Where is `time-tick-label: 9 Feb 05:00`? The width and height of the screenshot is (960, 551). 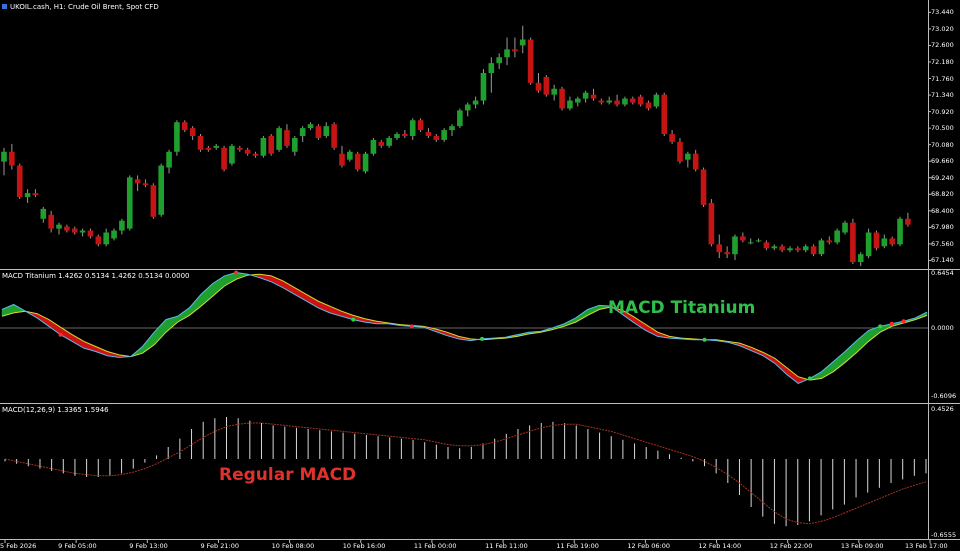
time-tick-label: 9 Feb 05:00 is located at coordinates (77, 546).